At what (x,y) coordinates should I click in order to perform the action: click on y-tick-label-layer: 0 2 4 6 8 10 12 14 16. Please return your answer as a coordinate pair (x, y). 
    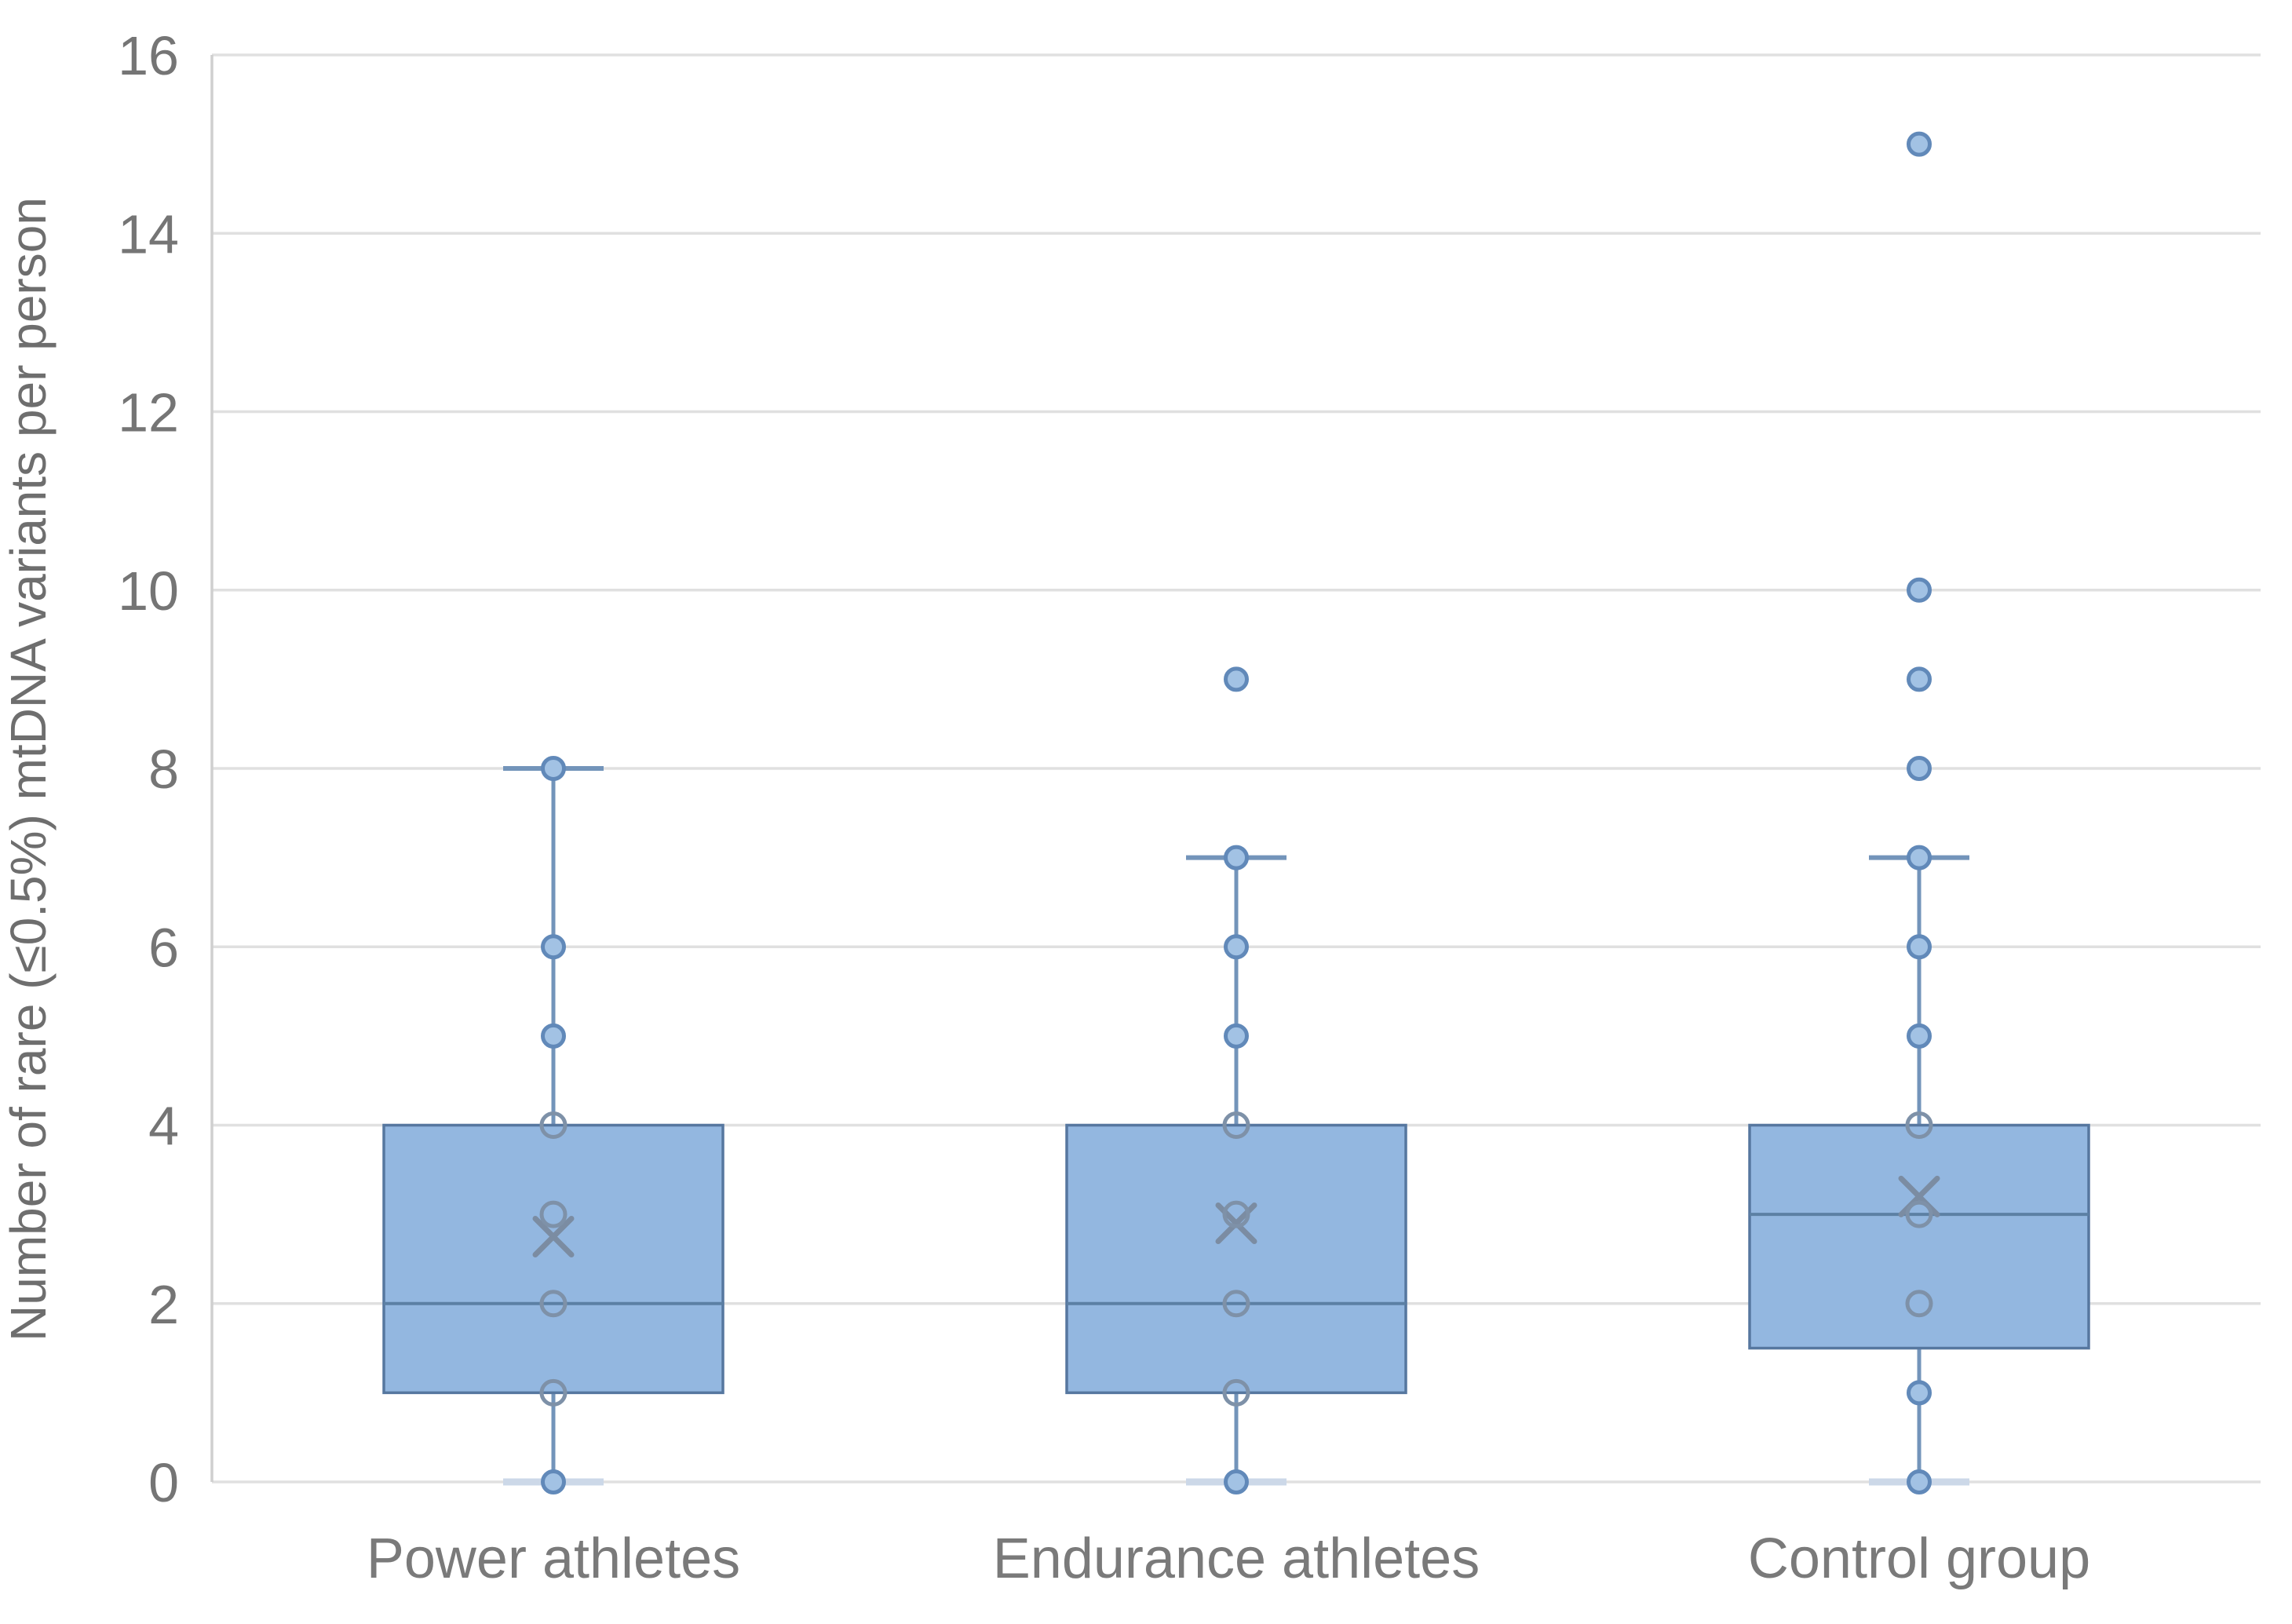
    Looking at the image, I should click on (148, 769).